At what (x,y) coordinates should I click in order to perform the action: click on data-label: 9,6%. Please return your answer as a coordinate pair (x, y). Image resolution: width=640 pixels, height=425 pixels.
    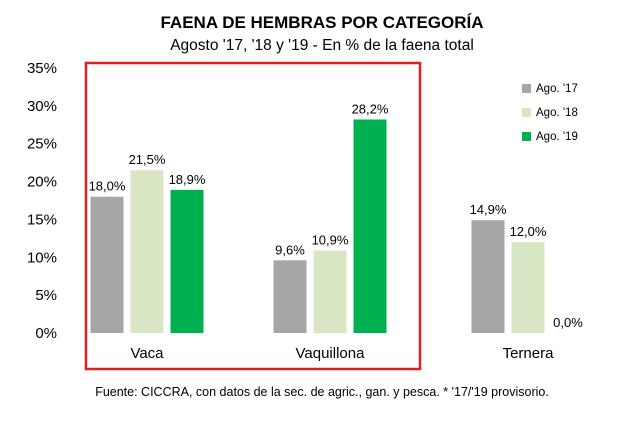
    Looking at the image, I should click on (290, 249).